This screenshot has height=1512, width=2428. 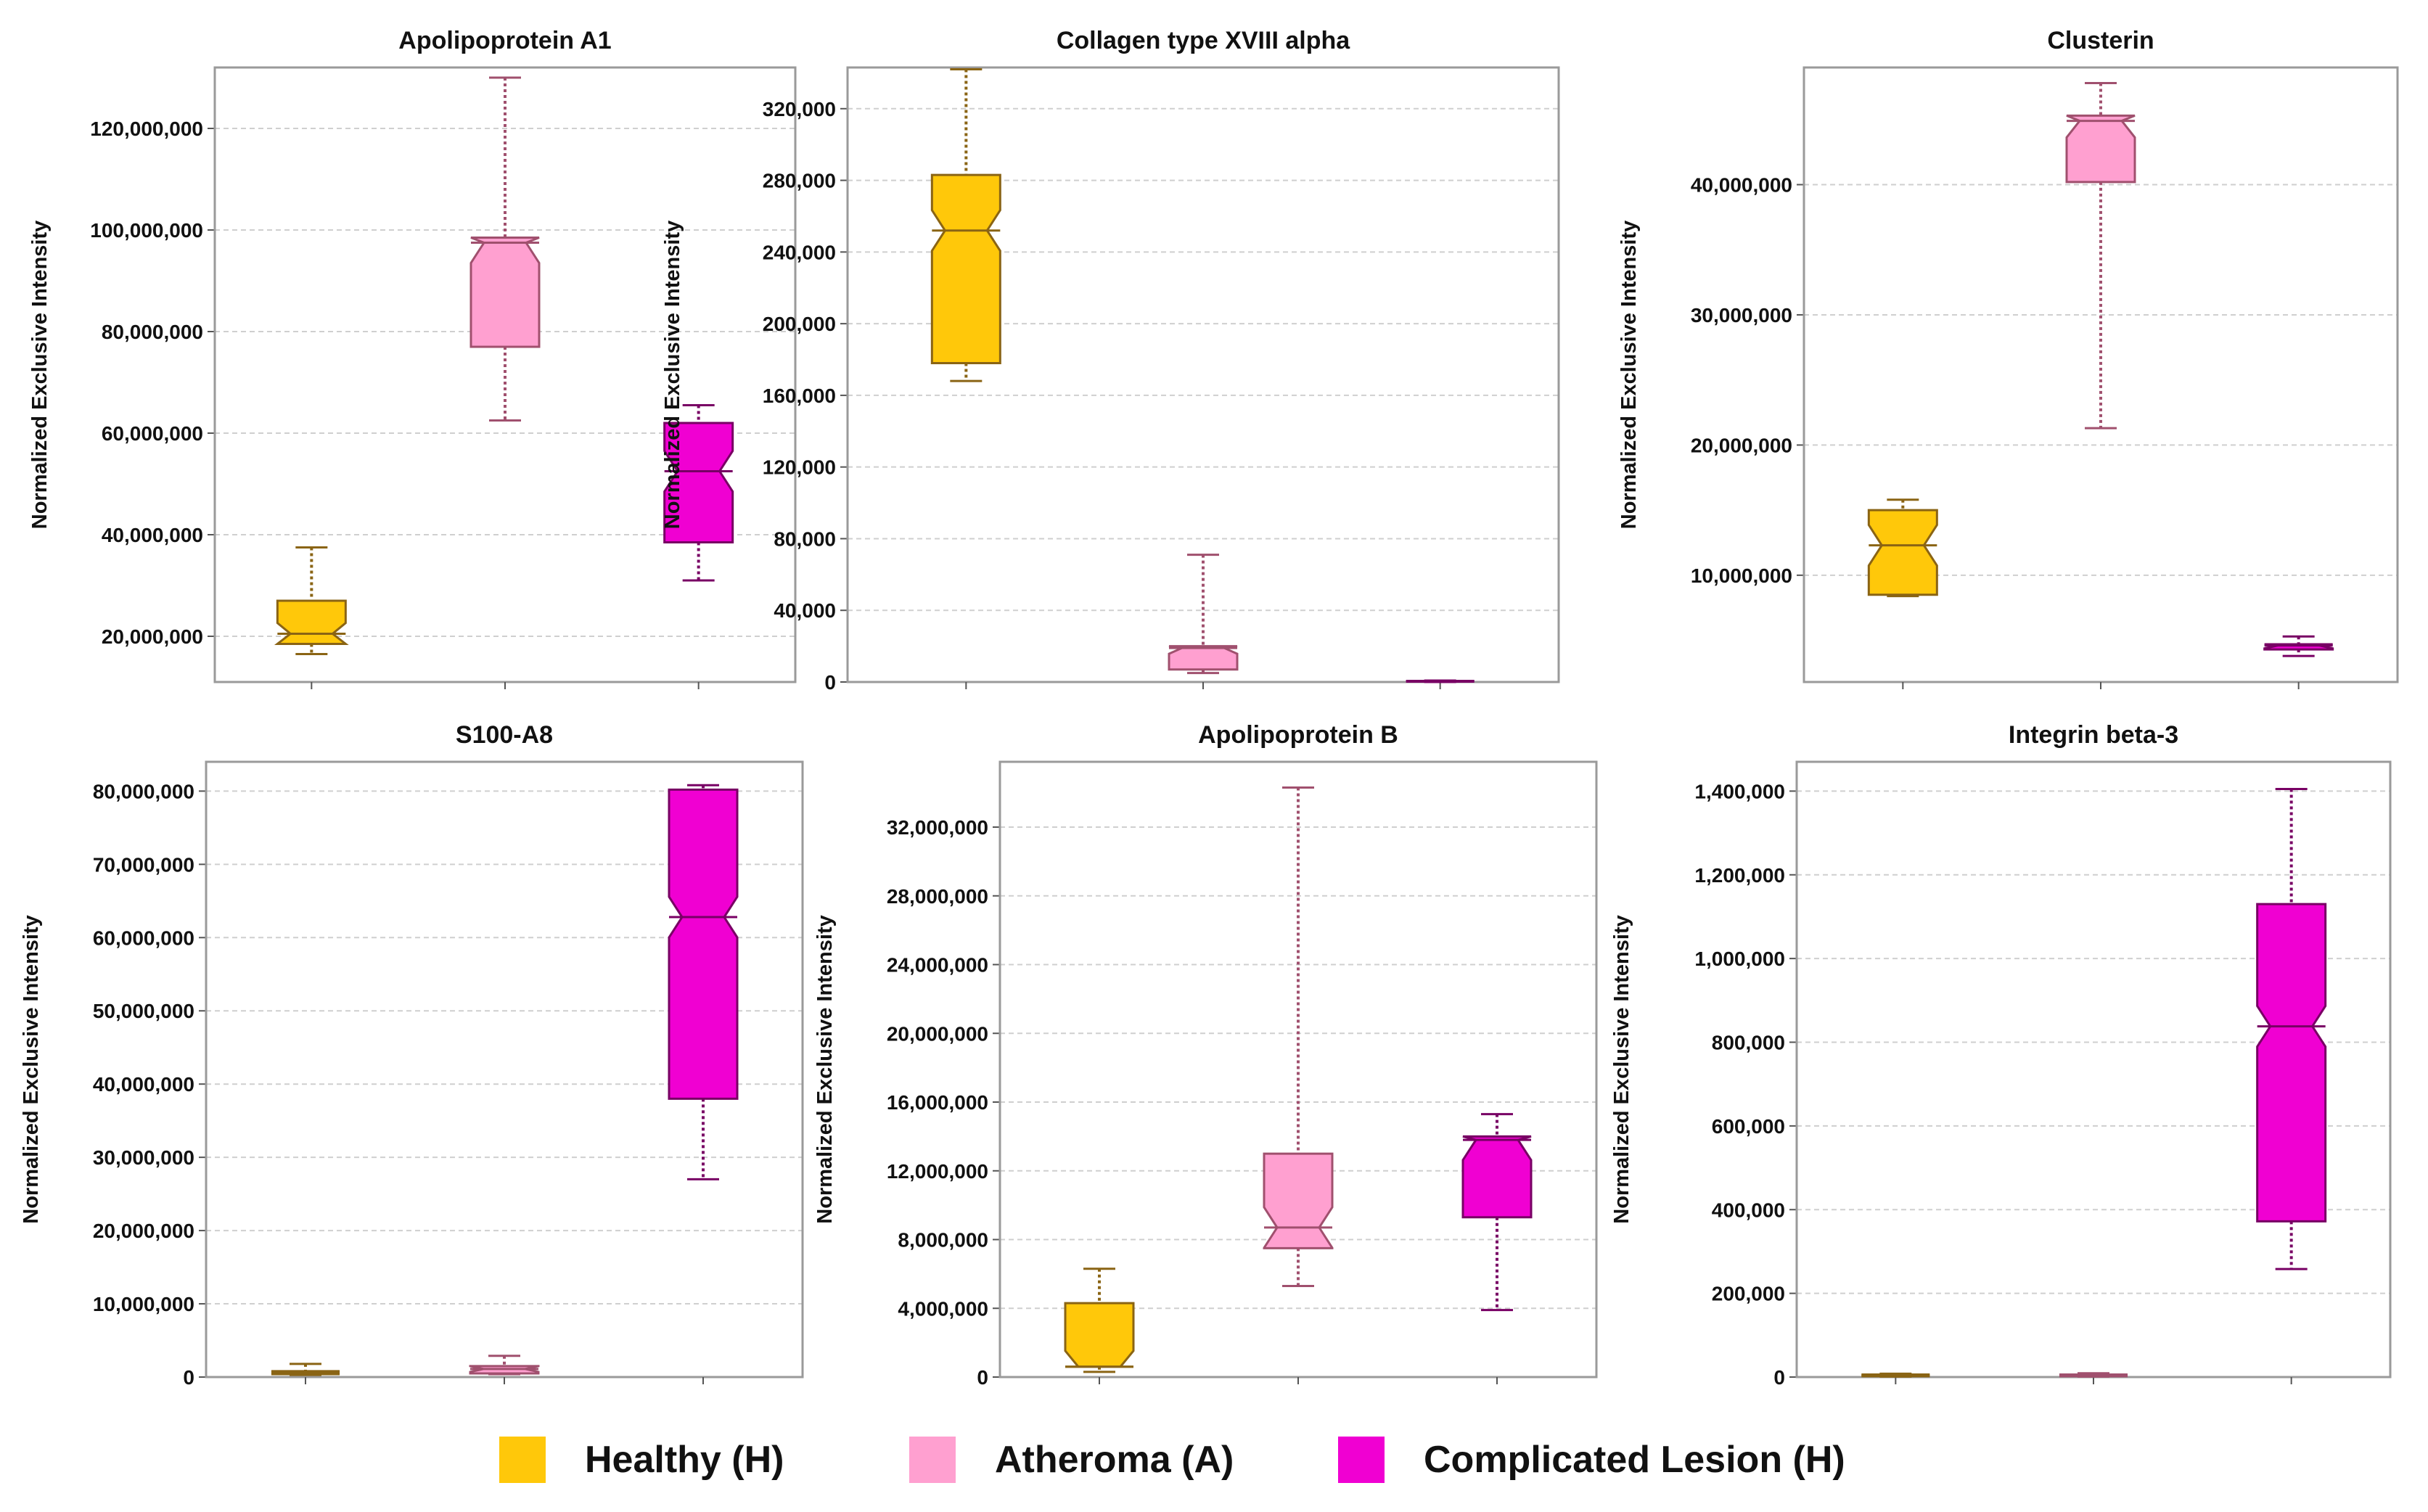 I want to click on y-axis-label-apolipoprotein-b: Normalized Exclusive Intensity, so click(x=825, y=1069).